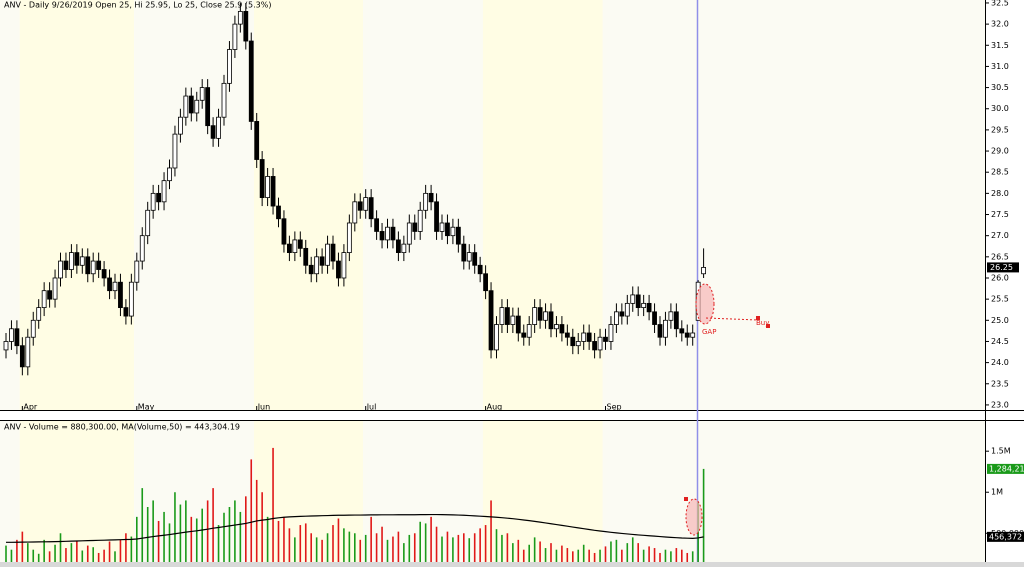 The image size is (1024, 567). I want to click on last-ma-box, so click(1005, 536).